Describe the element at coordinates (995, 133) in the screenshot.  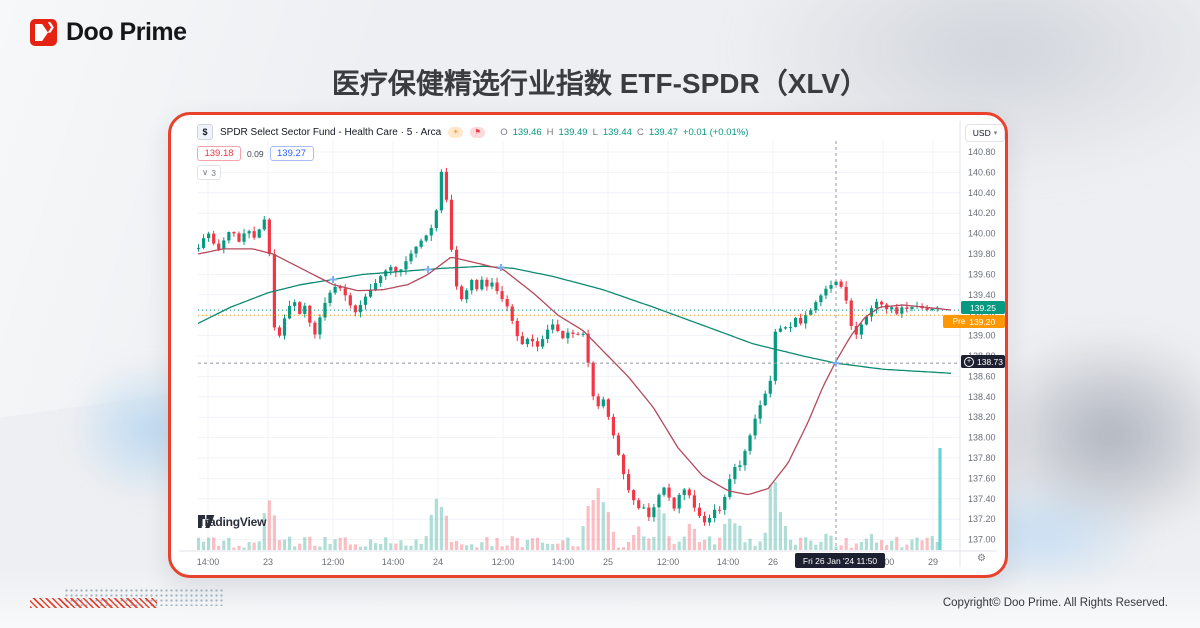
I see `chevron-down-icon: ▾` at that location.